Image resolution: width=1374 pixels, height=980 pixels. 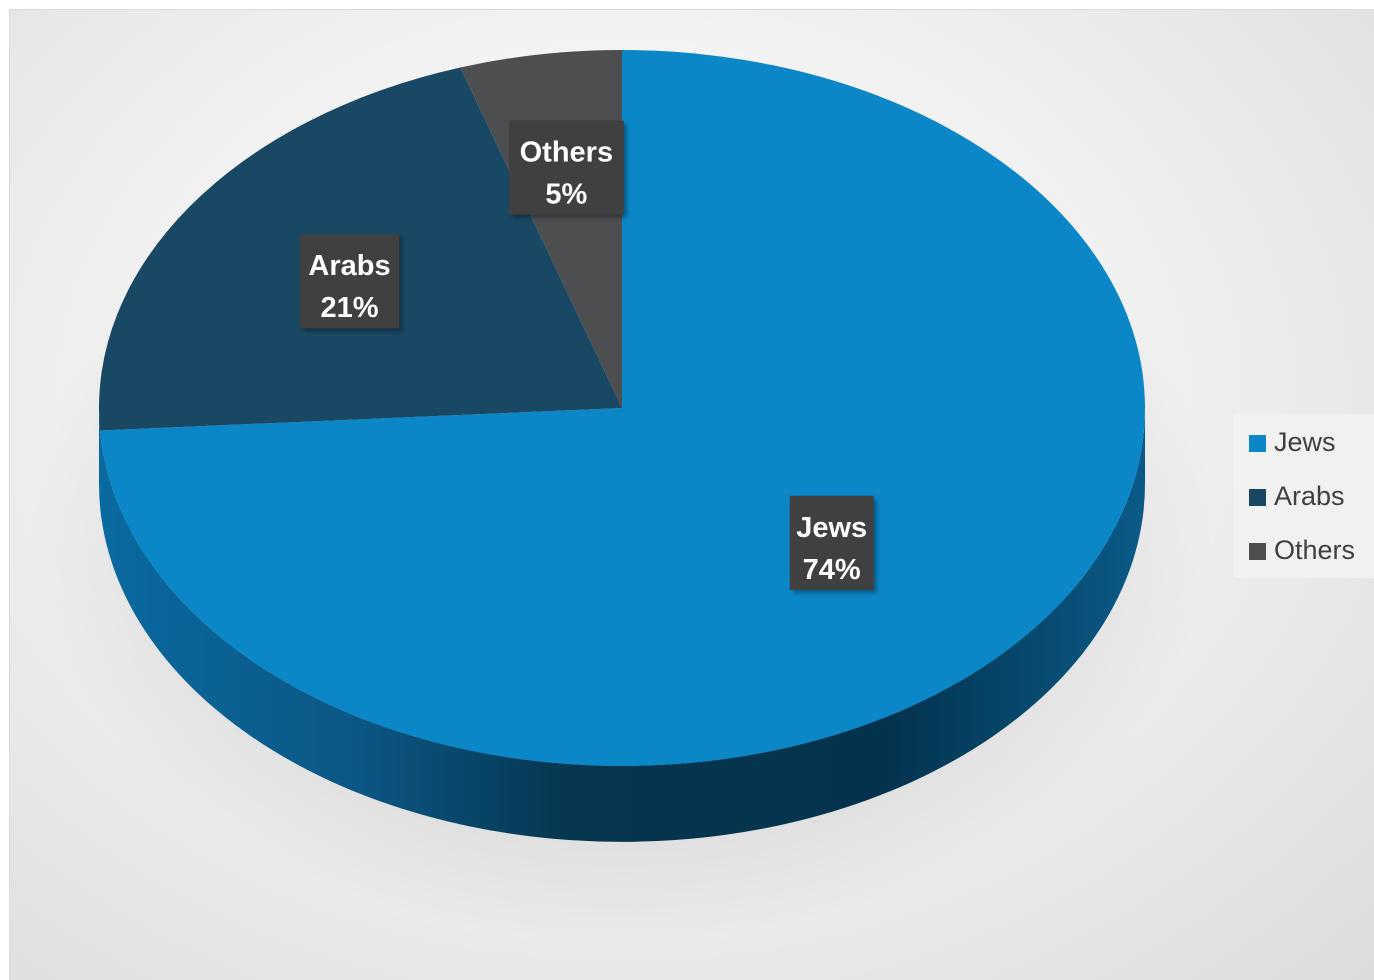 I want to click on legend-item-jews: Jews, so click(x=1304, y=453).